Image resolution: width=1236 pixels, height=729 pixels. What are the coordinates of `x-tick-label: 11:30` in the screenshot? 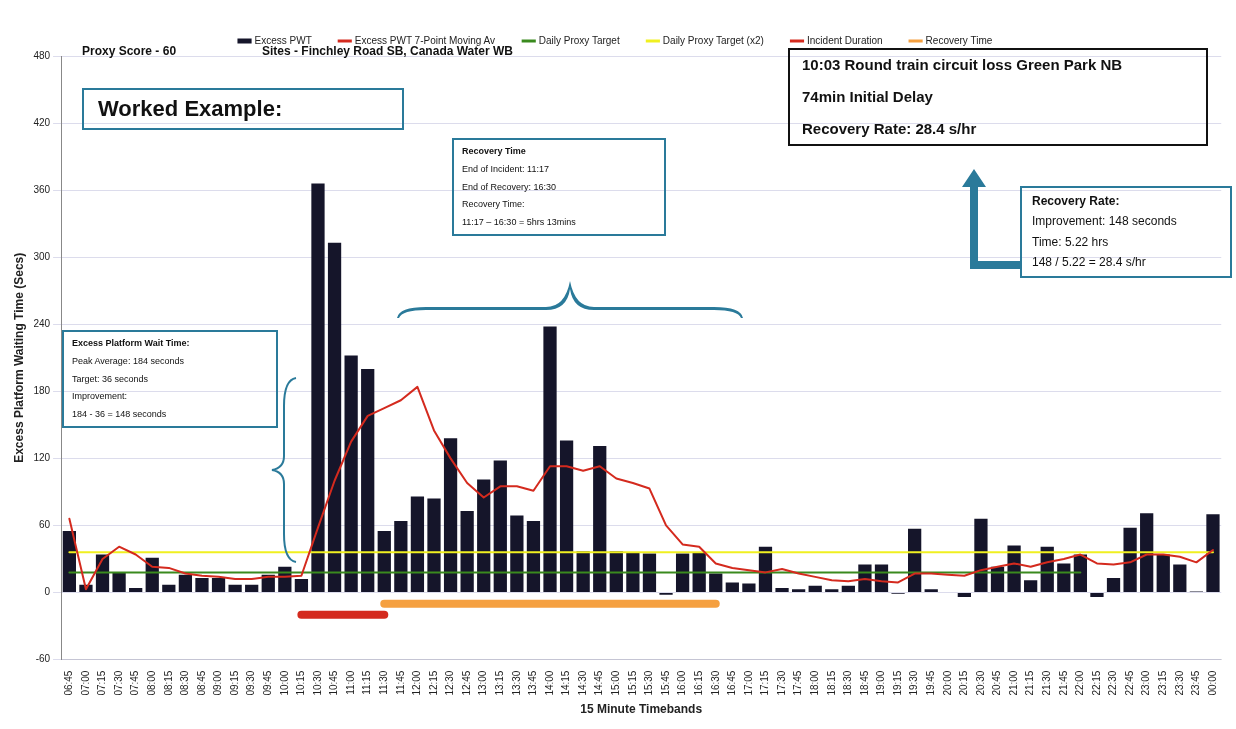 It's located at (384, 682).